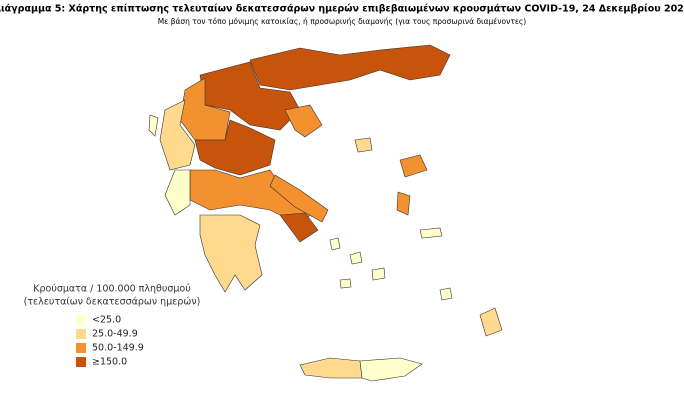 This screenshot has height=420, width=684. I want to click on legend-title: (τελευταίων δεκατεσσάρων ημερών), so click(112, 302).